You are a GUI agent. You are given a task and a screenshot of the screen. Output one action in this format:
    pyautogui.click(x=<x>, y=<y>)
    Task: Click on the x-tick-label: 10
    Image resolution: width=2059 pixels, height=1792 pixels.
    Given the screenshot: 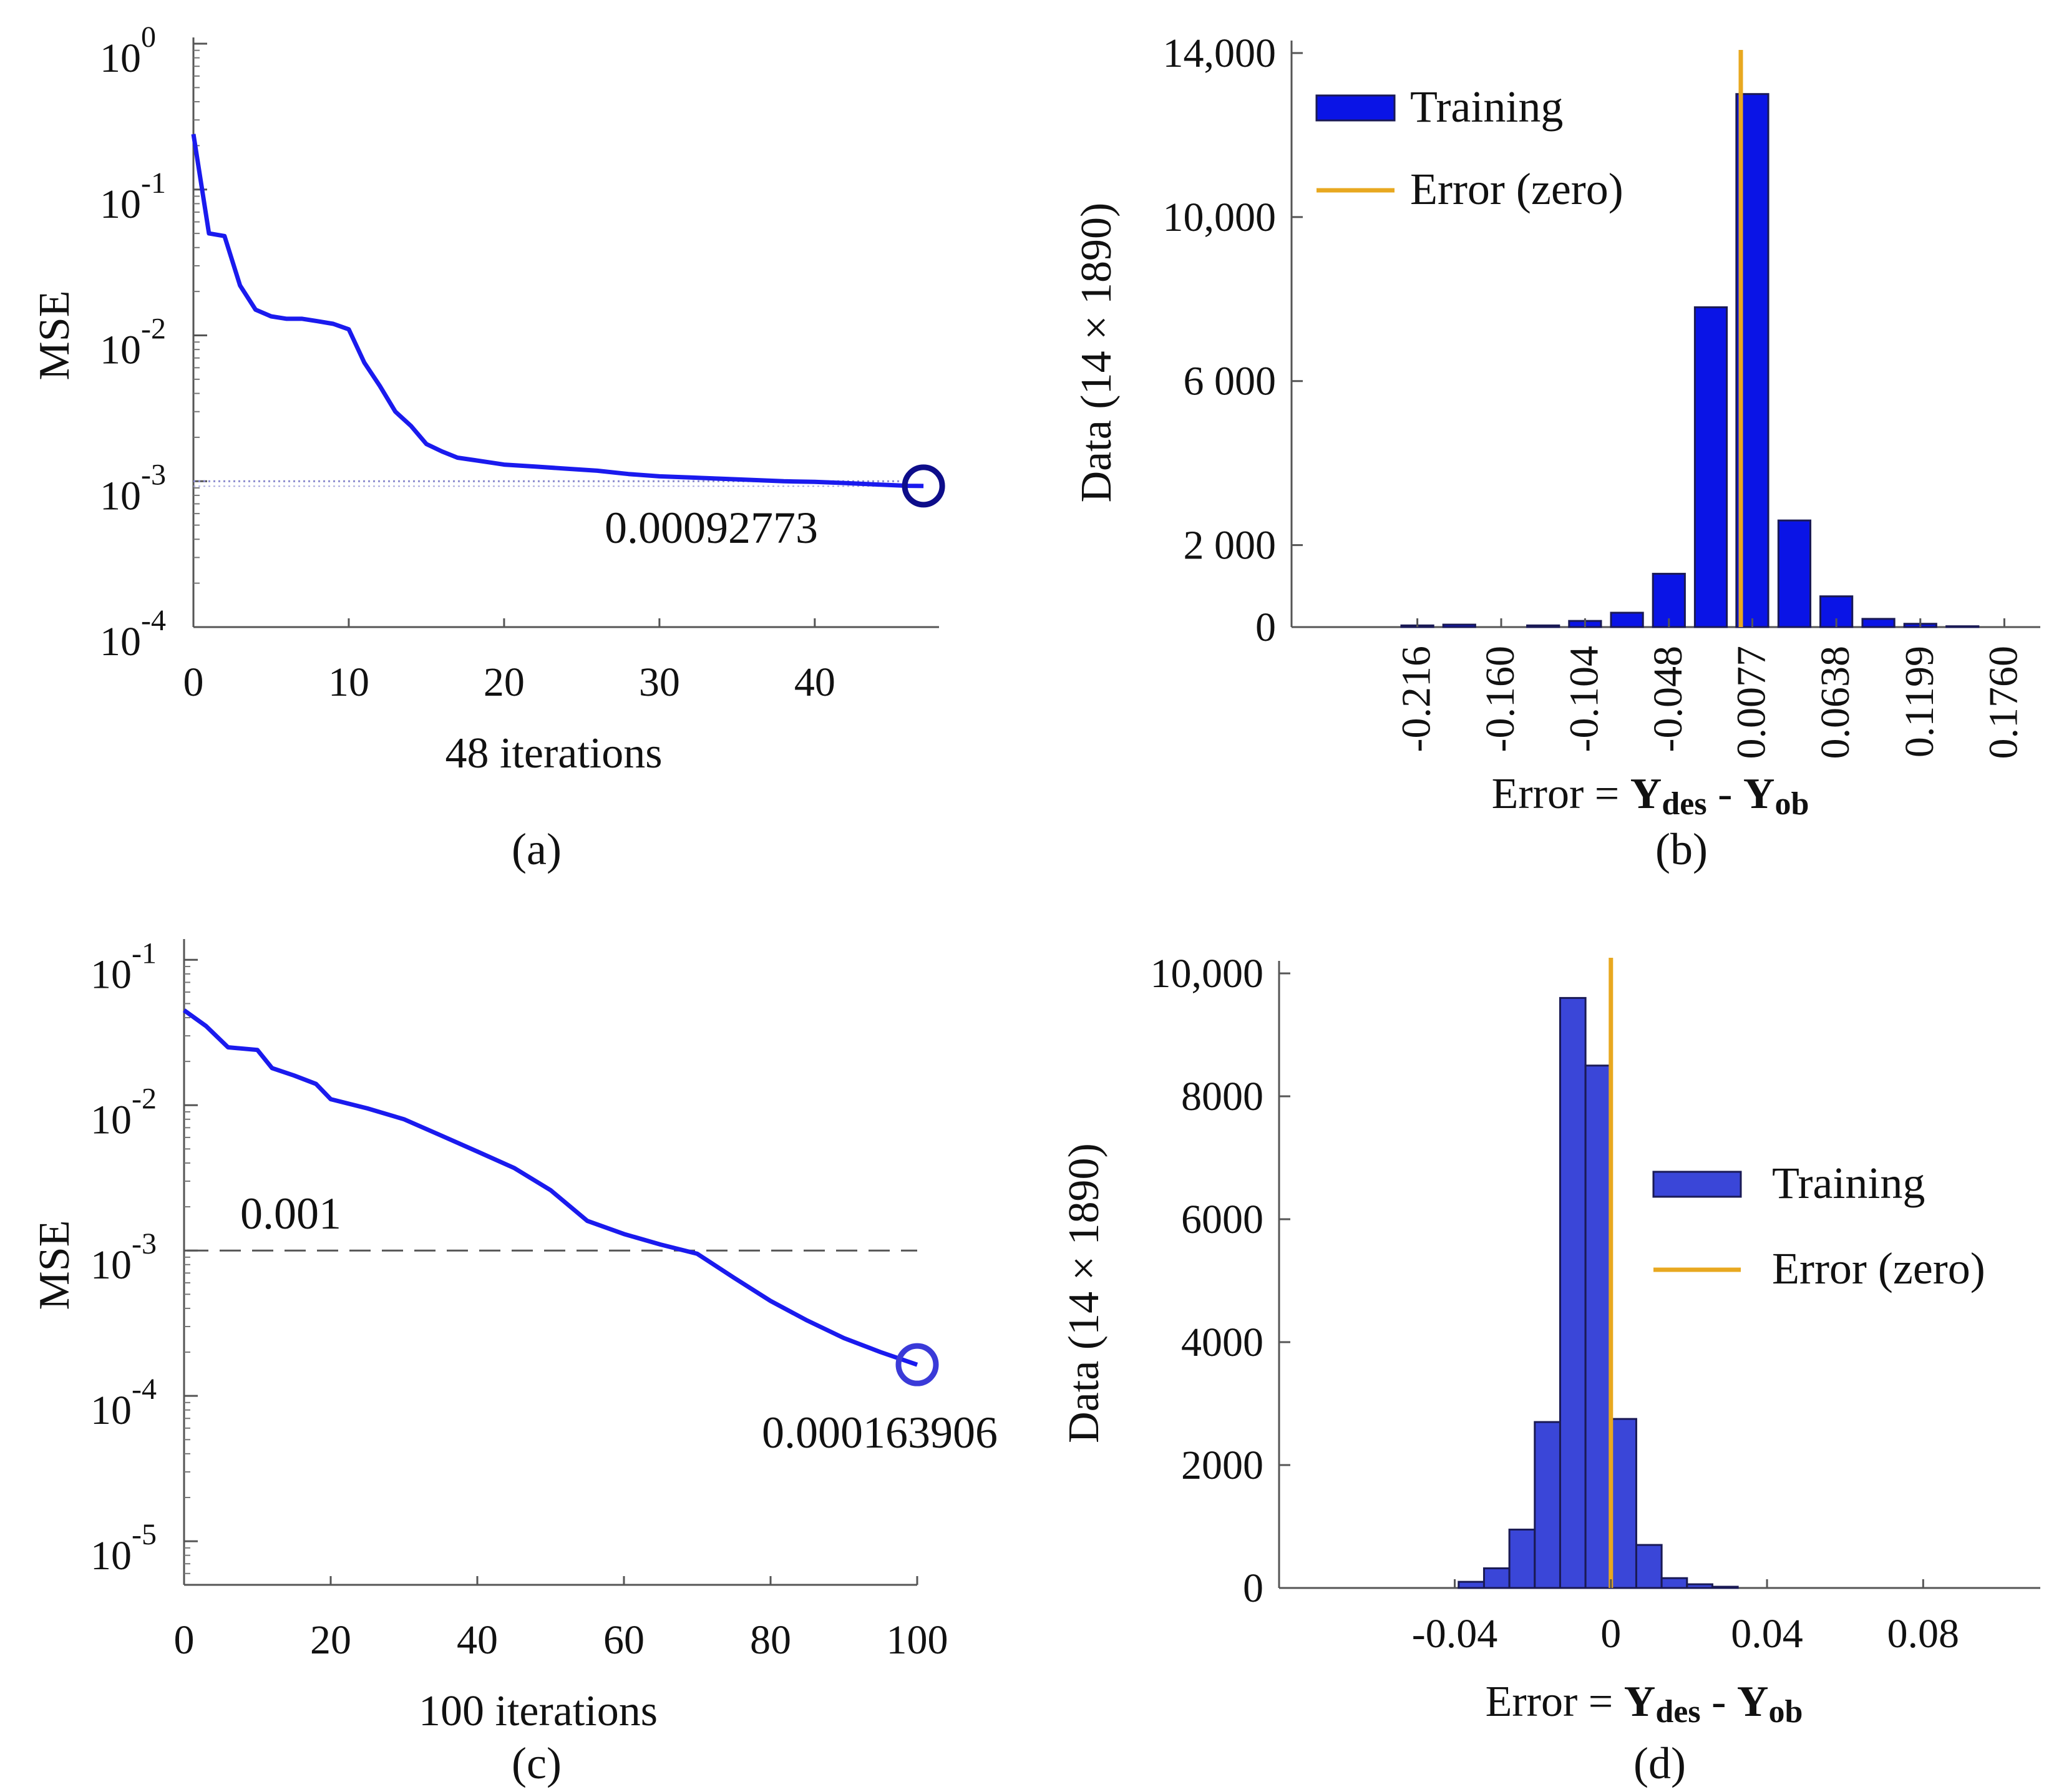 What is the action you would take?
    pyautogui.click(x=348, y=682)
    